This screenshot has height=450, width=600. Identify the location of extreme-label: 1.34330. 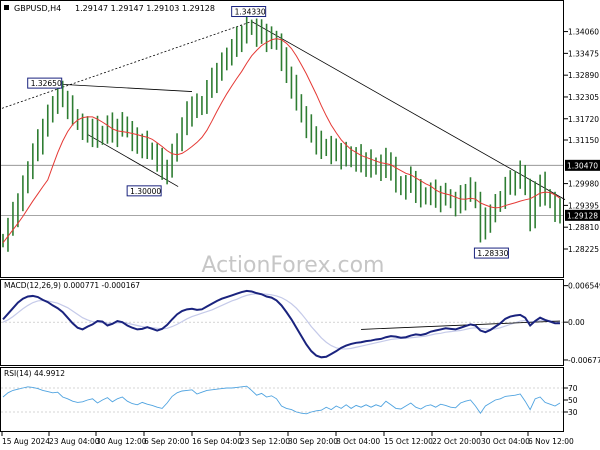
(250, 12).